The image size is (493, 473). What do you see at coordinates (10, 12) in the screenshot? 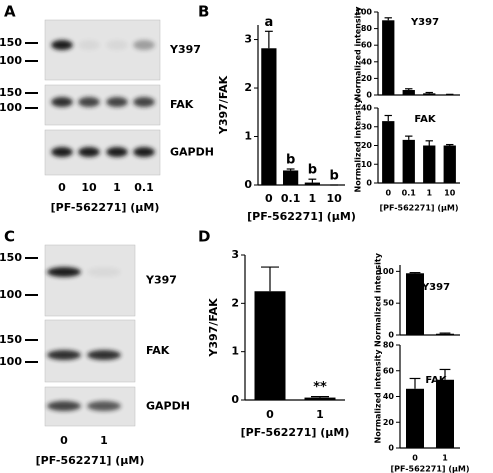
I see `panel-label: A` at bounding box center [10, 12].